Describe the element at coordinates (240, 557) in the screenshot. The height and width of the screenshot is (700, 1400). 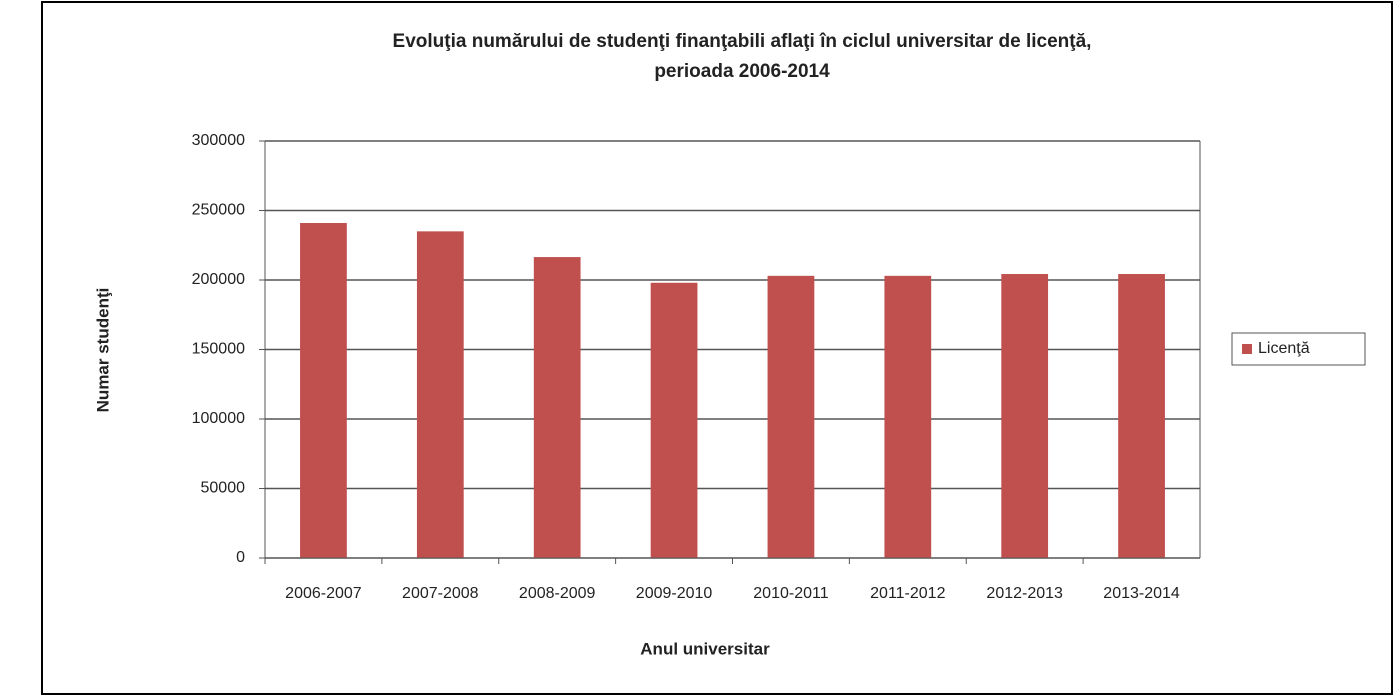
I see `y-tick-label: 0` at that location.